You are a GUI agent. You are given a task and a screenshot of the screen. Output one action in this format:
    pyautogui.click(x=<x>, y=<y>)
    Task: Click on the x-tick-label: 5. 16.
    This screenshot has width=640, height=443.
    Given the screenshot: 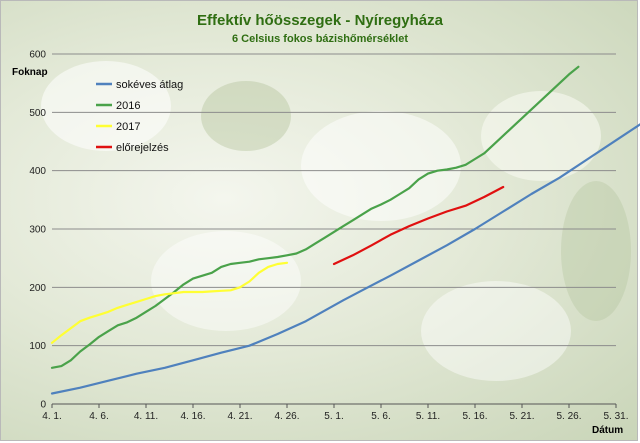 What is the action you would take?
    pyautogui.click(x=474, y=416)
    